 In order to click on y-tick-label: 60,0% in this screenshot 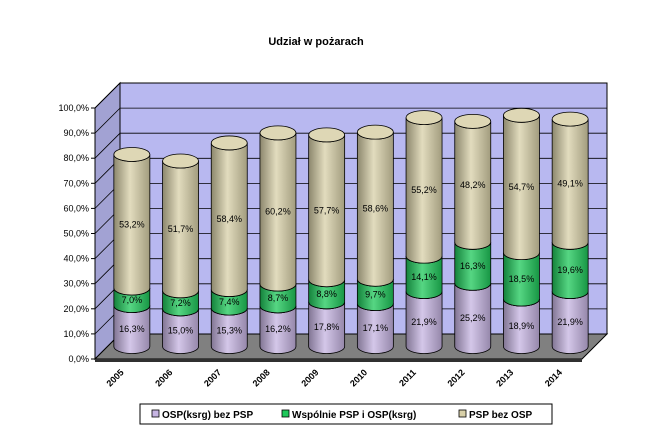, I will do `click(76, 208)`.